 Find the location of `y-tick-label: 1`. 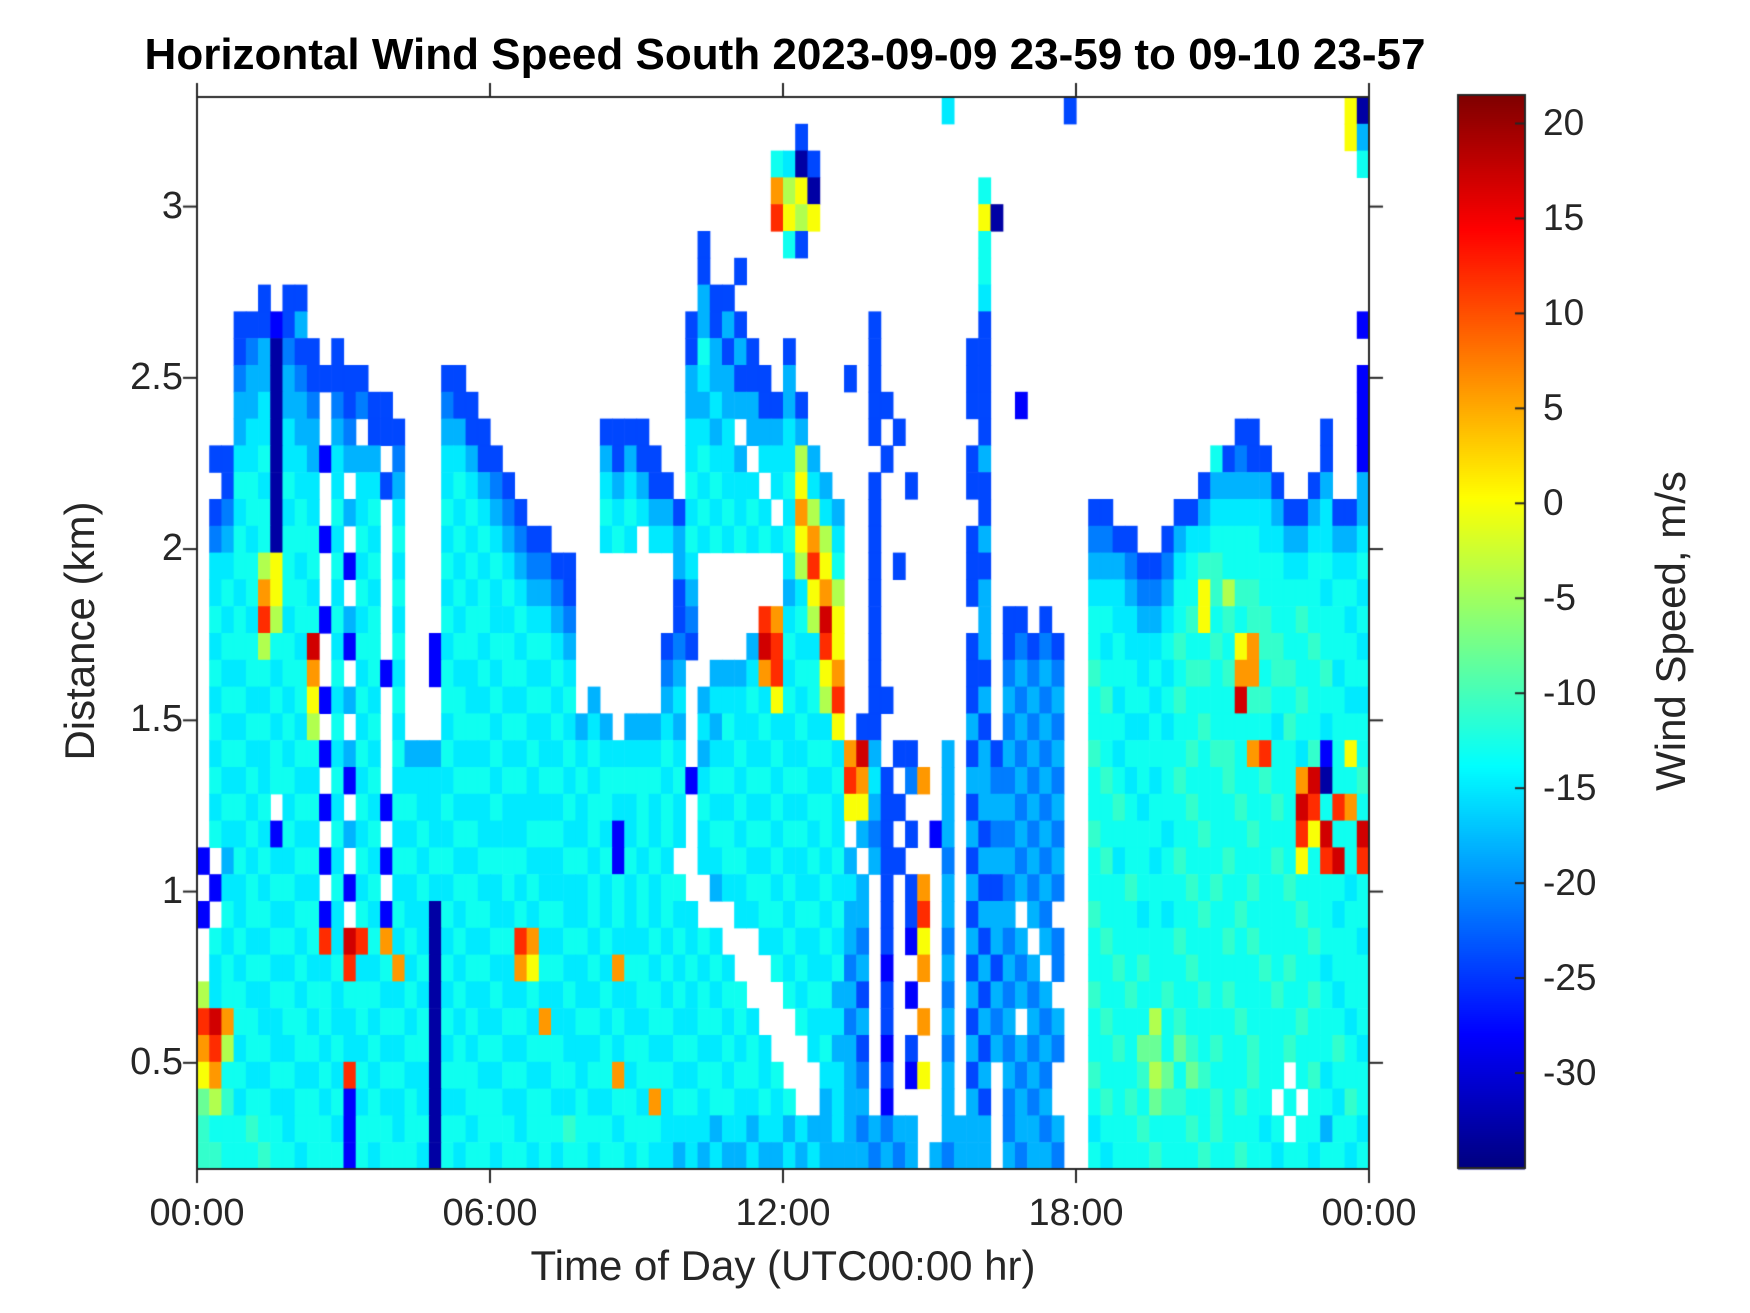

y-tick-label: 1 is located at coordinates (172, 890).